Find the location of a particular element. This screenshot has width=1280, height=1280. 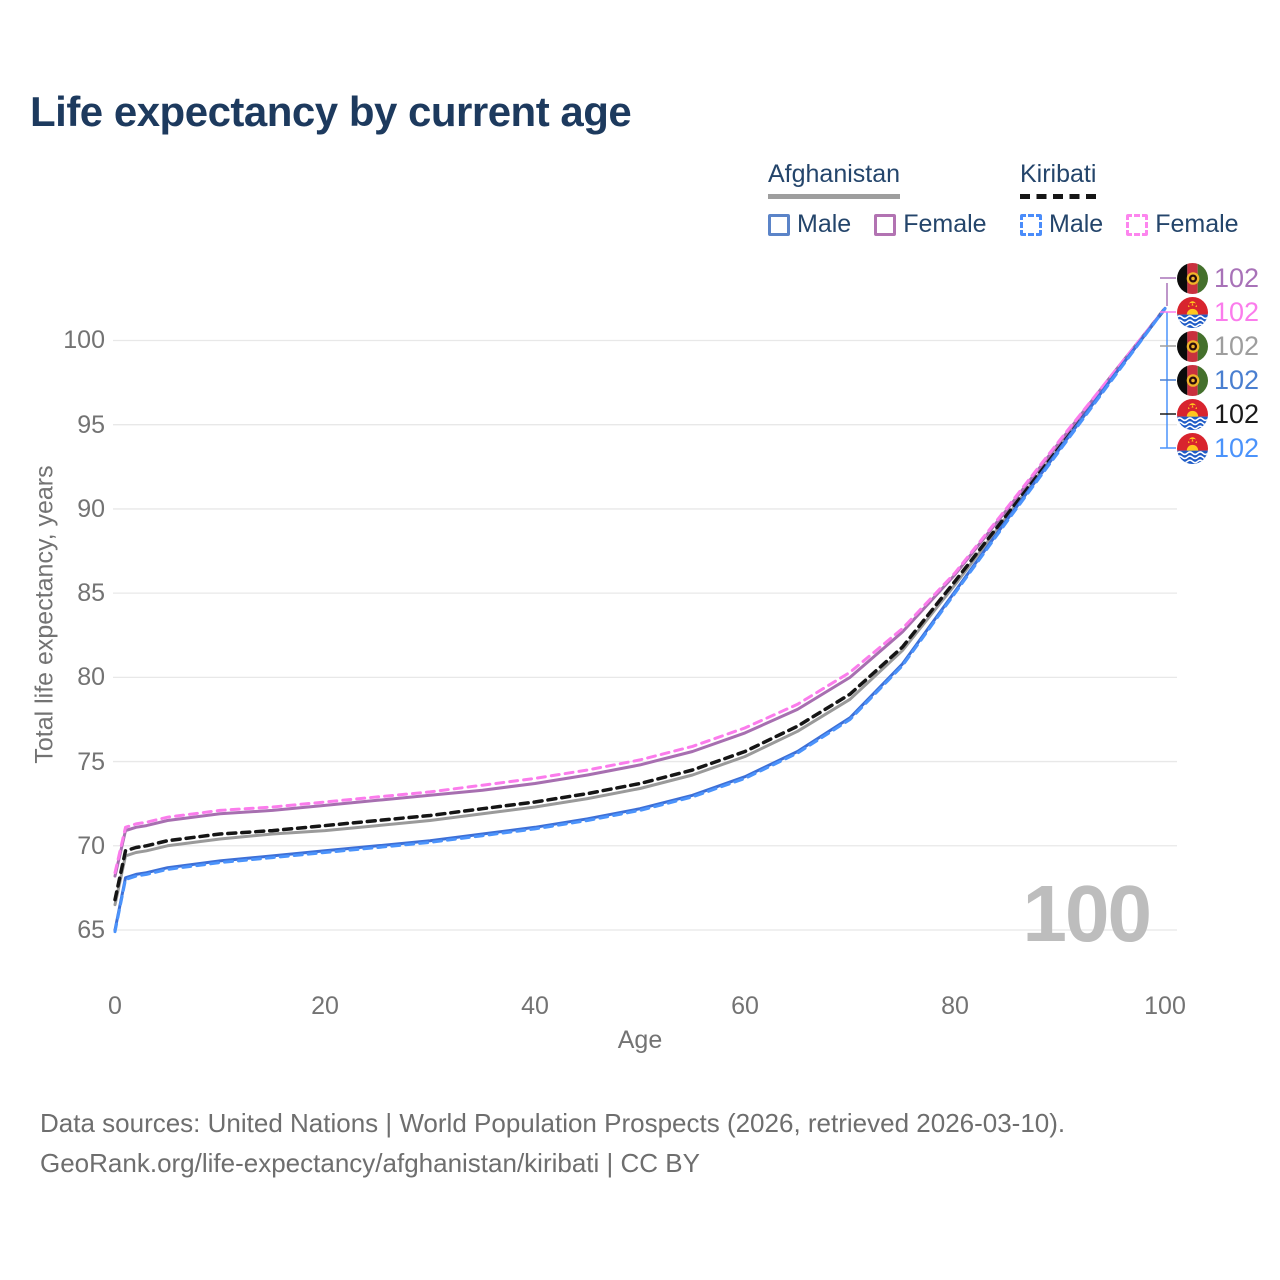

legend-swatch-afghanistan-male is located at coordinates (779, 224).